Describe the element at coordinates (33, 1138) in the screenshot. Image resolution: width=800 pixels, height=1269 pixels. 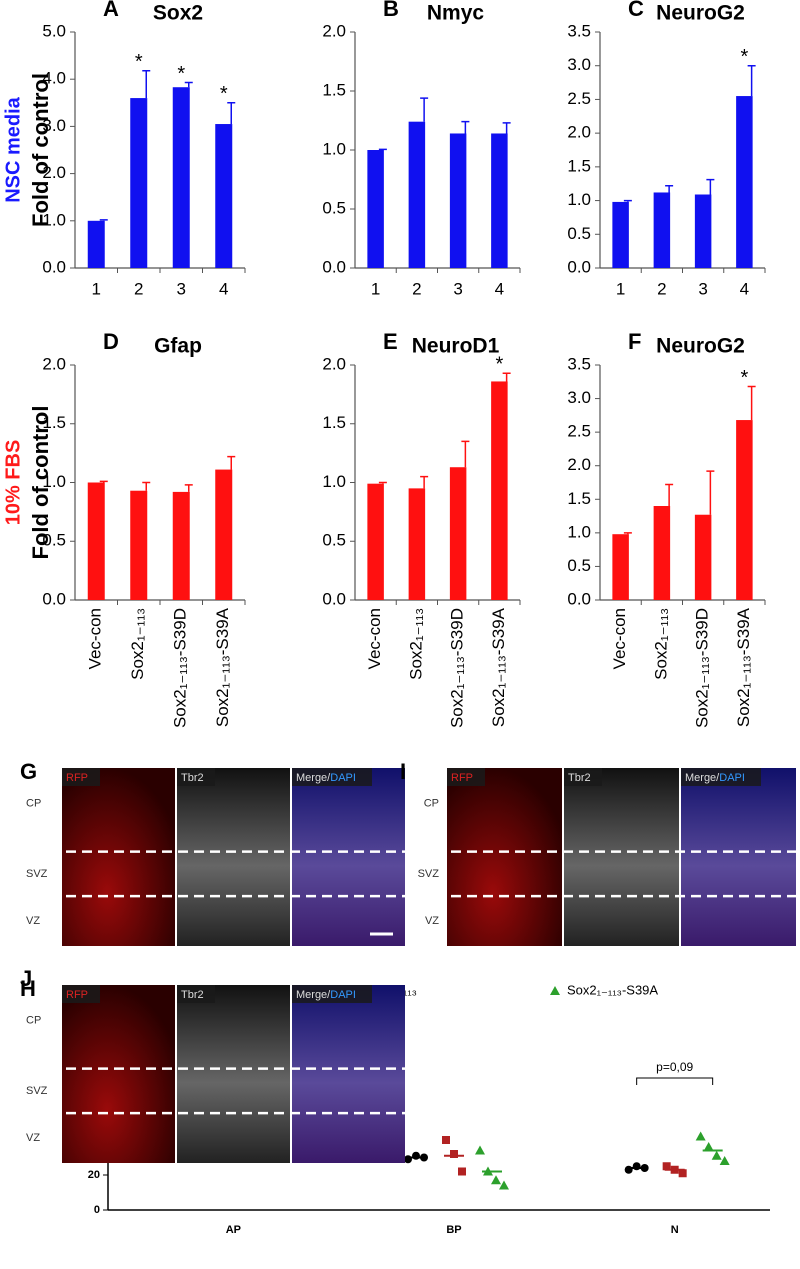
I see `zone-label: VZ` at that location.